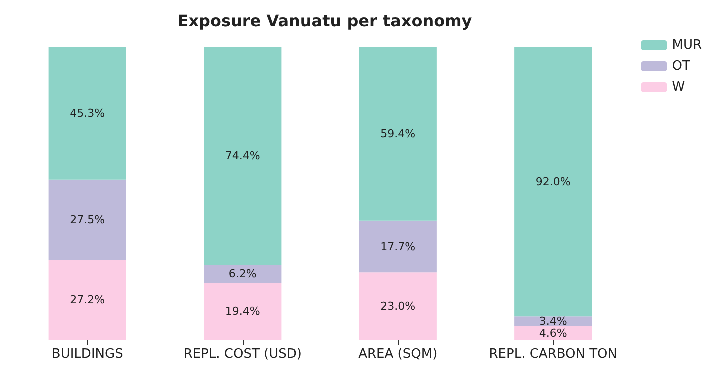 The height and width of the screenshot is (374, 721). I want to click on data-label: 17.7%, so click(398, 247).